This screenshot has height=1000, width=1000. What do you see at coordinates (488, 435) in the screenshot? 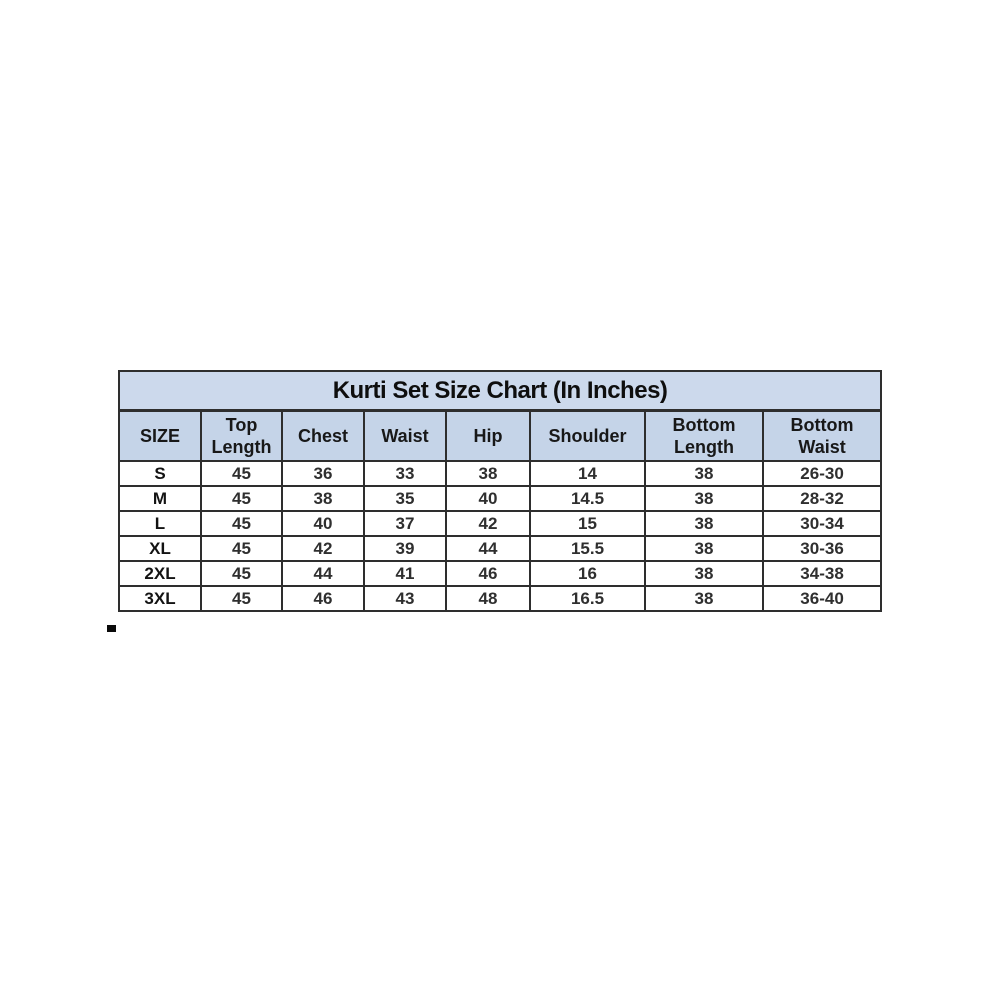
I see `column-header-hip: Hip` at bounding box center [488, 435].